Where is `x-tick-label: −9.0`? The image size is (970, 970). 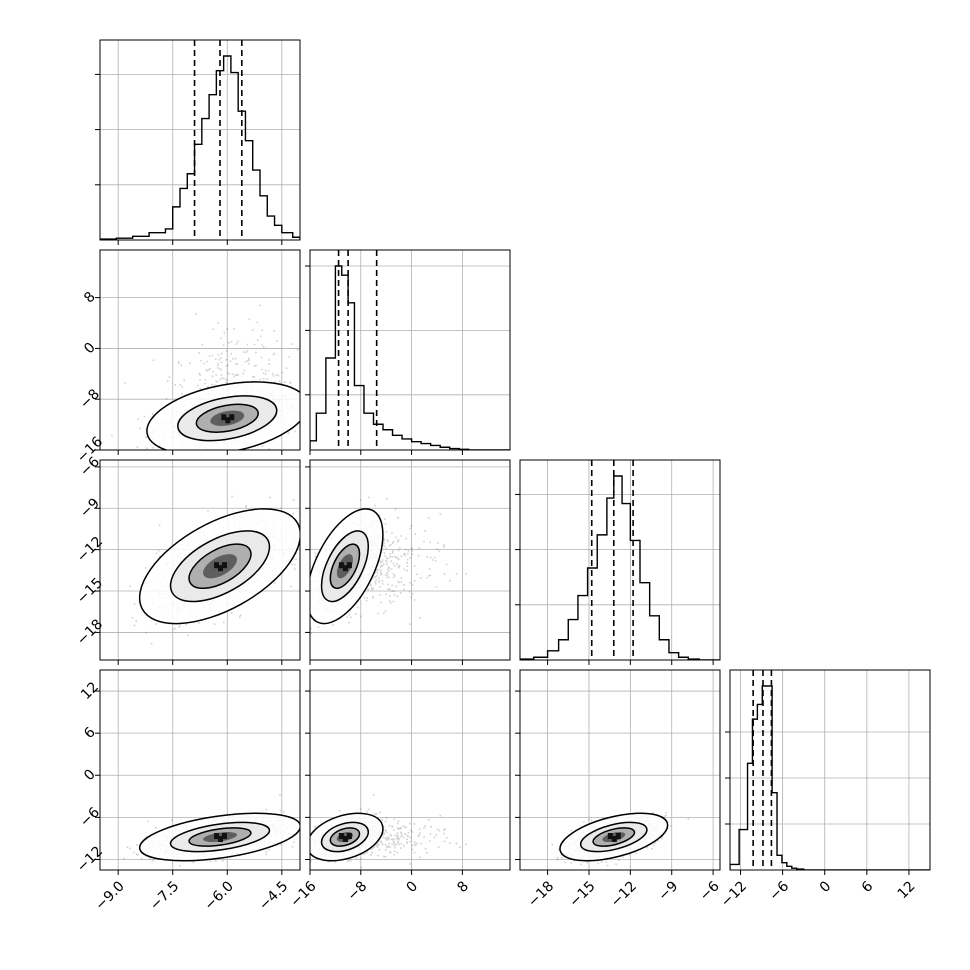 x-tick-label: −9.0 is located at coordinates (109, 895).